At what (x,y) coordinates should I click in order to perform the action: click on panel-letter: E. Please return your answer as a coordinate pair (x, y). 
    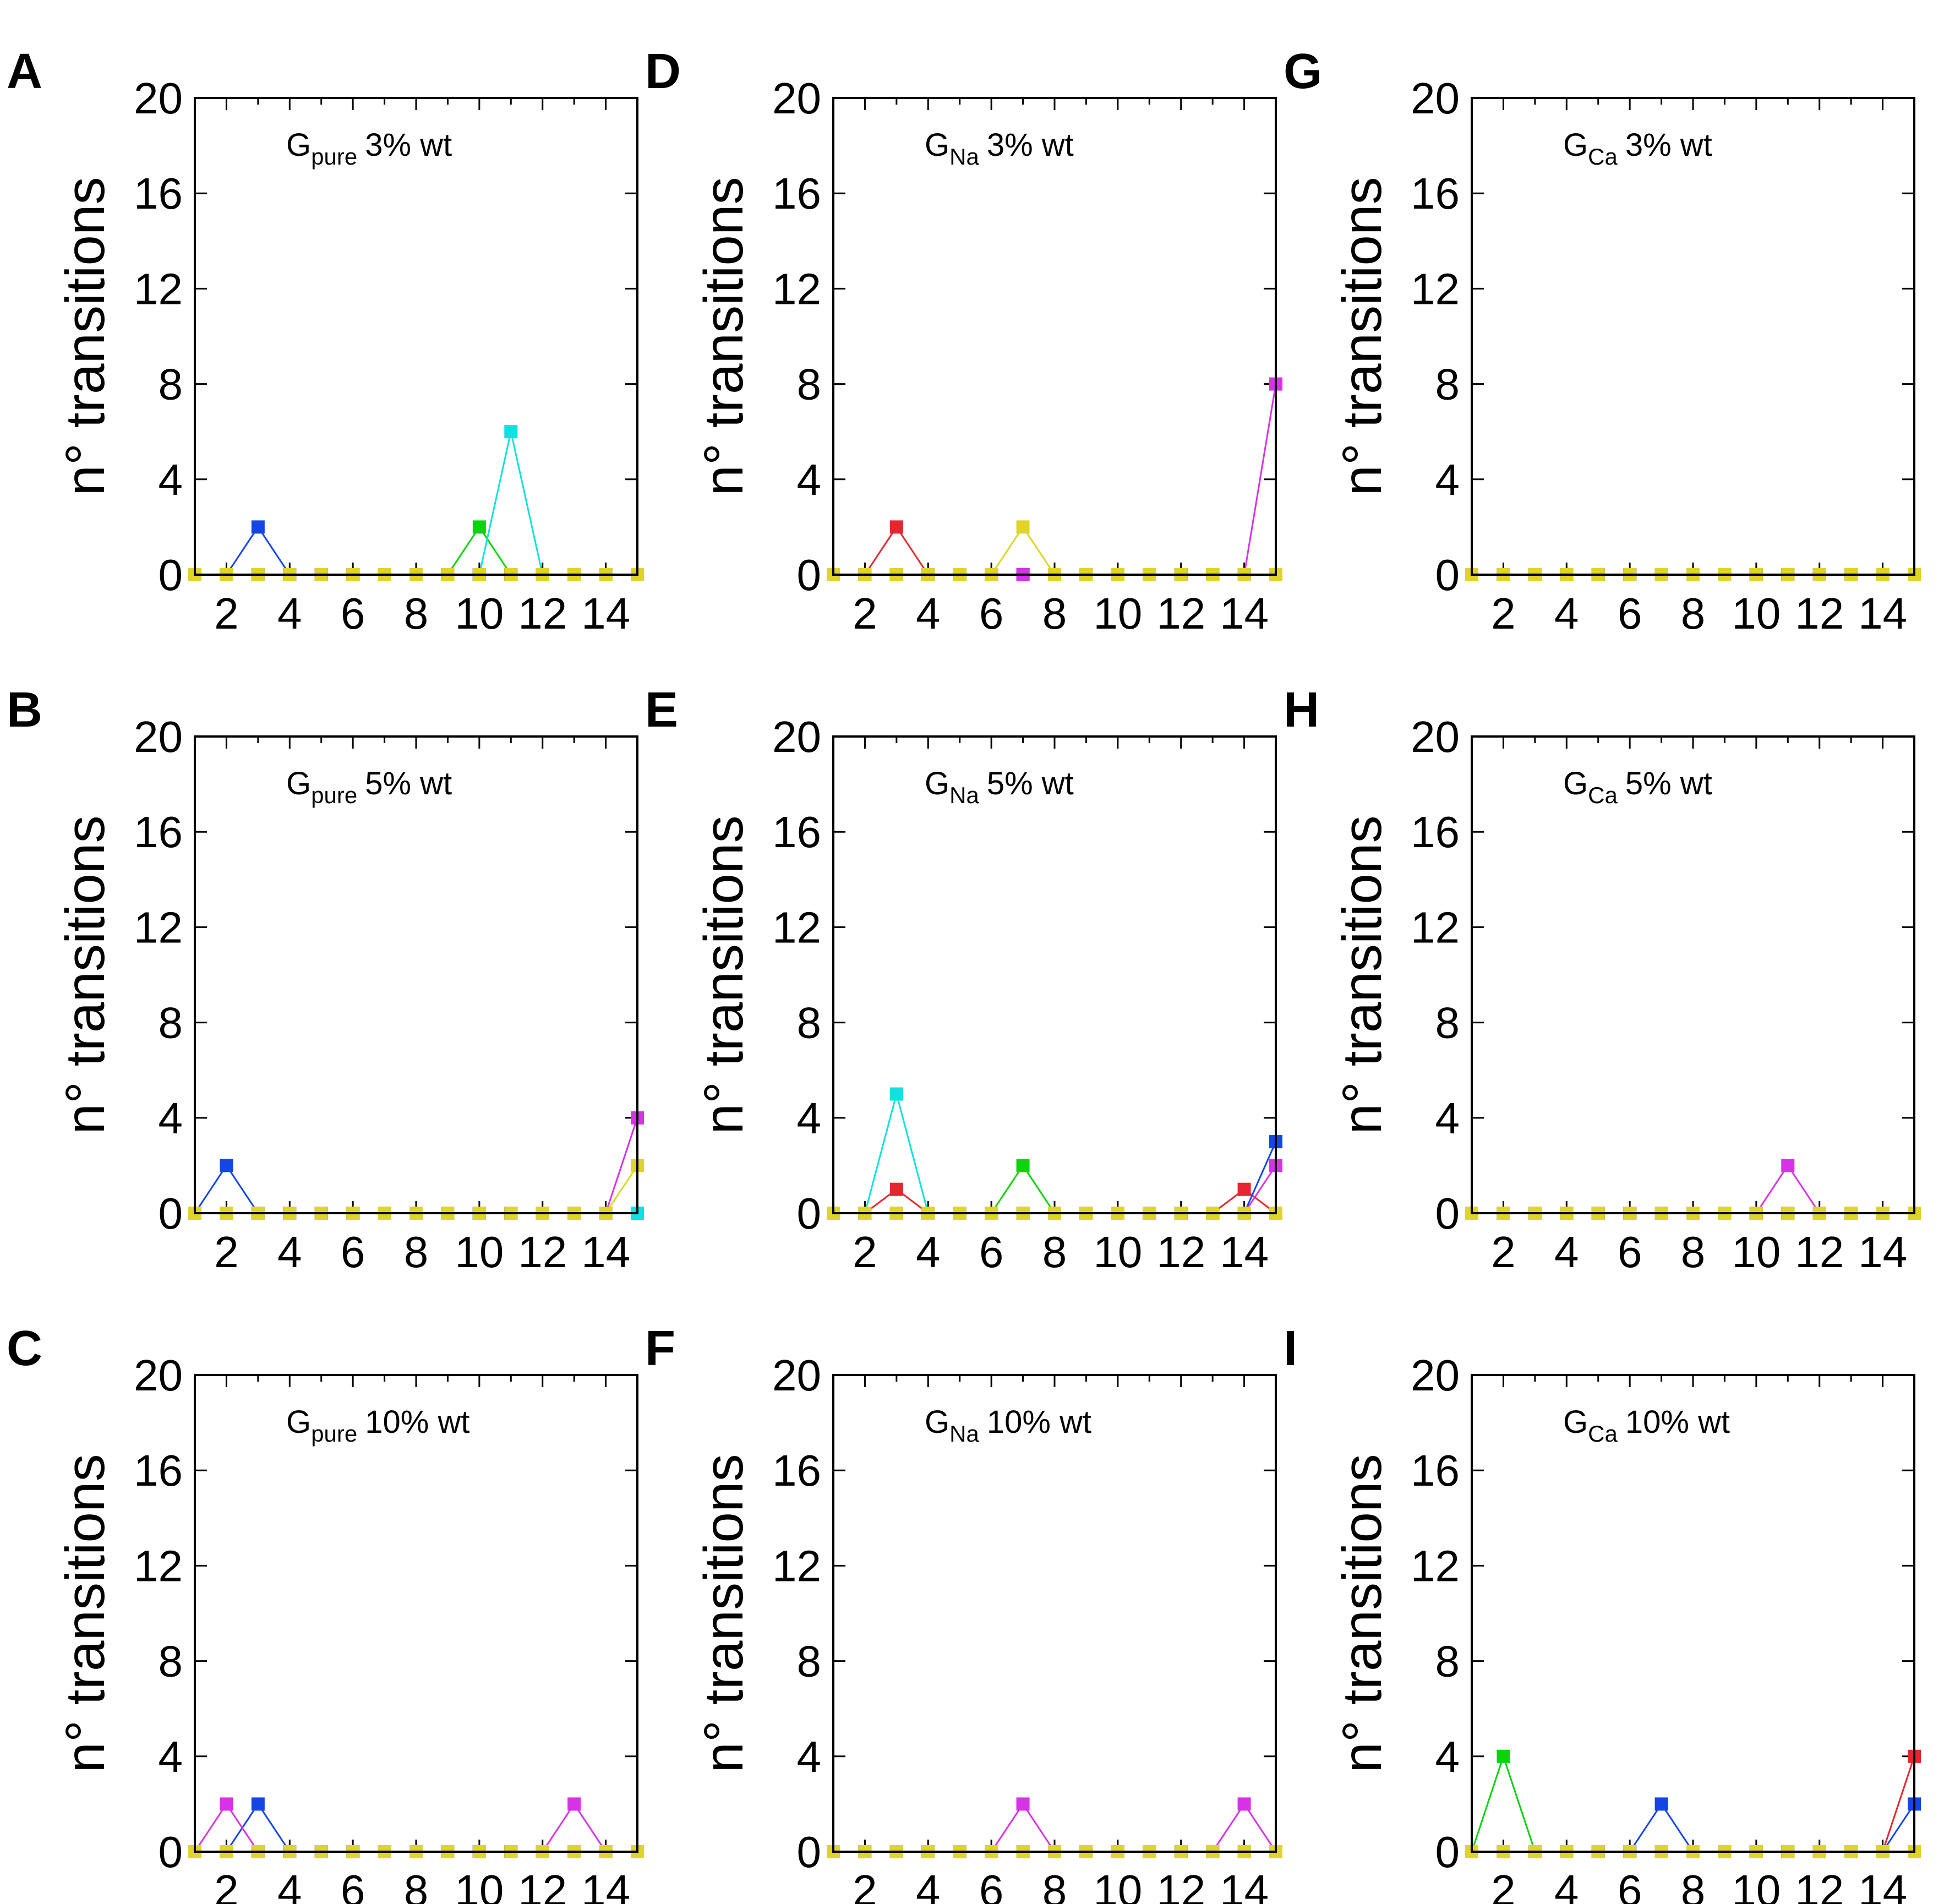
    Looking at the image, I should click on (661, 710).